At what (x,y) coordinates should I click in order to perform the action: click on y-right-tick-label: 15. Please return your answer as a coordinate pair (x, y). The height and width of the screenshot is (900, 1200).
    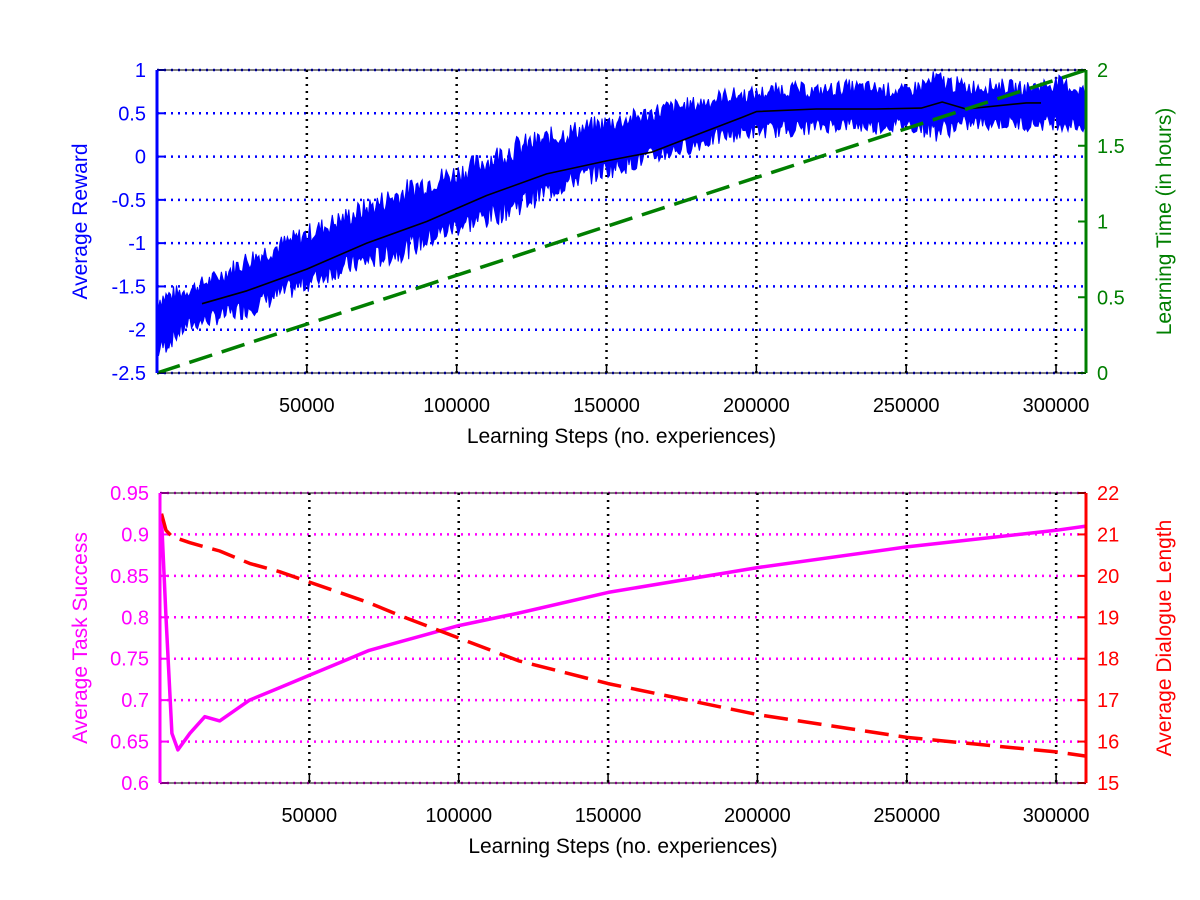
    Looking at the image, I should click on (1108, 784).